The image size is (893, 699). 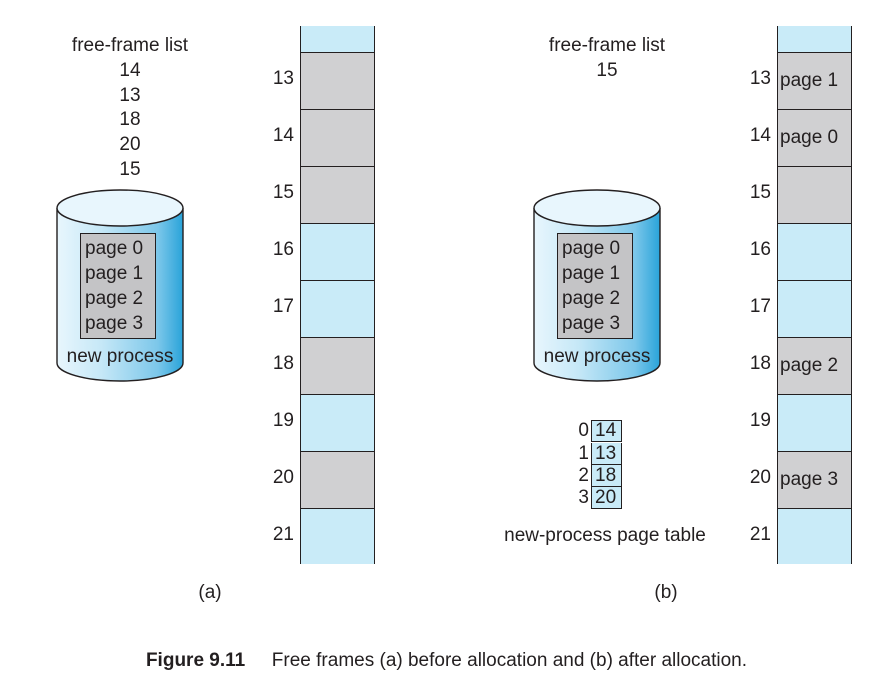 I want to click on memory-frame: page 3, so click(x=814, y=479).